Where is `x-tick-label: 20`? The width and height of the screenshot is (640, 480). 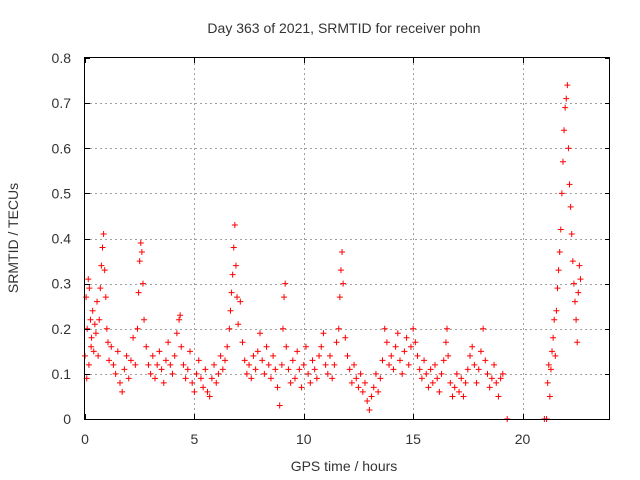
x-tick-label: 20 is located at coordinates (523, 439).